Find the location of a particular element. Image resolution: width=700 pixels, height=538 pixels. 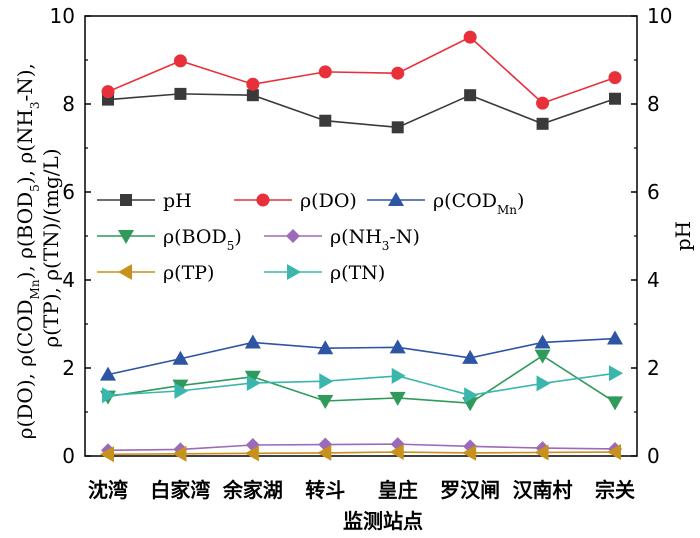

legend-item: ρ(DO) is located at coordinates (295, 201).